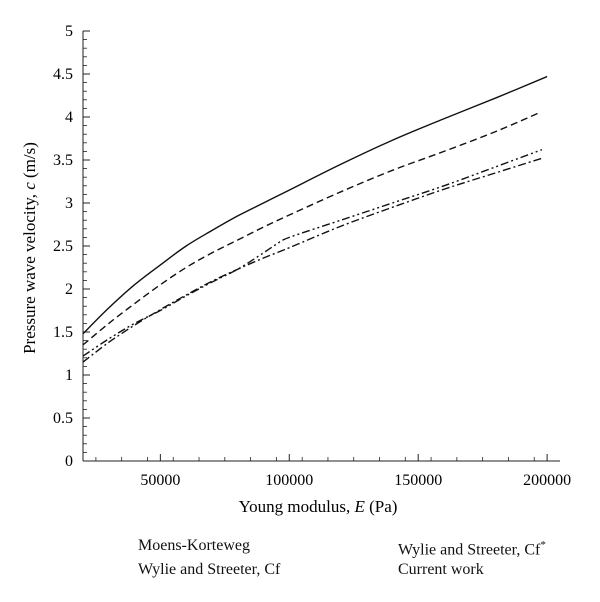  Describe the element at coordinates (160, 480) in the screenshot. I see `x-tick-label: 50000` at that location.